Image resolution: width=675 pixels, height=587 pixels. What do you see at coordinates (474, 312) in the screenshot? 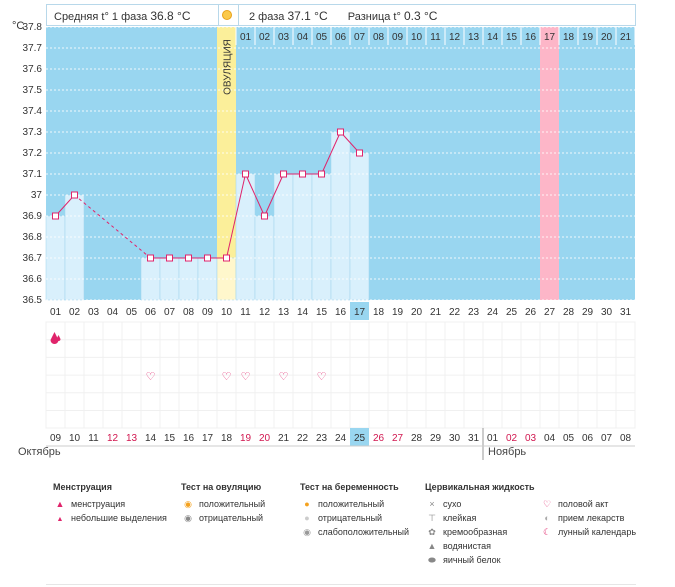
I see `cycle-day-label: 23` at bounding box center [474, 312].